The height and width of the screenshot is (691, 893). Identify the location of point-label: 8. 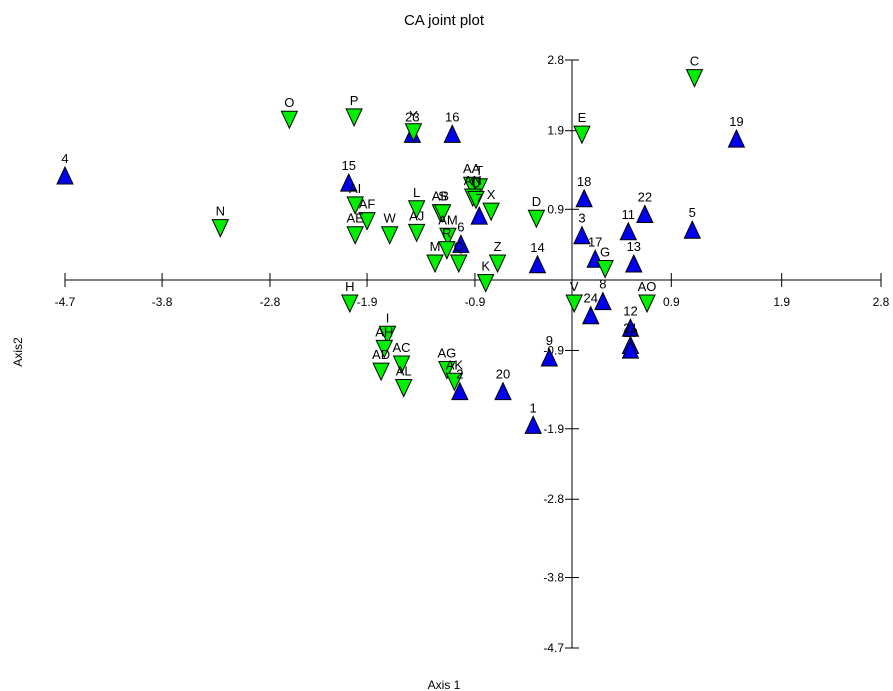
(602, 284).